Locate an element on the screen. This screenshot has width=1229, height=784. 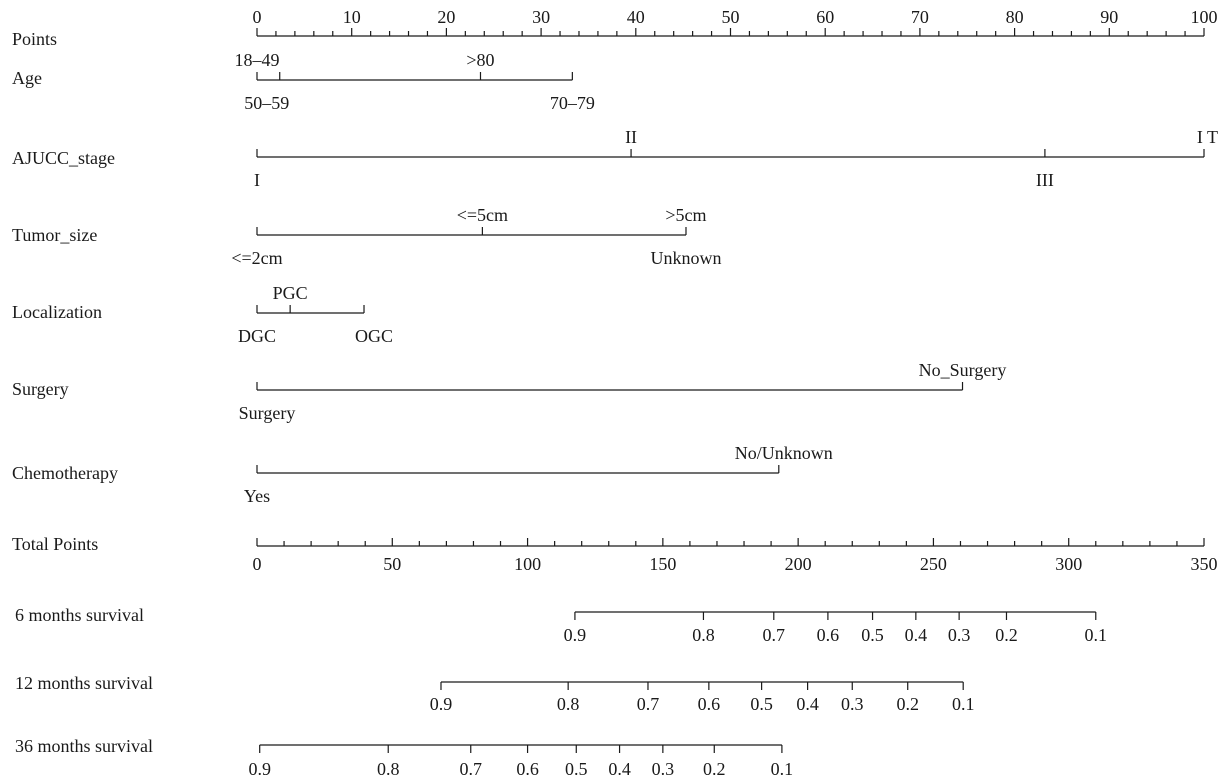
tumor-size-level-label: <=5cm is located at coordinates (482, 215).